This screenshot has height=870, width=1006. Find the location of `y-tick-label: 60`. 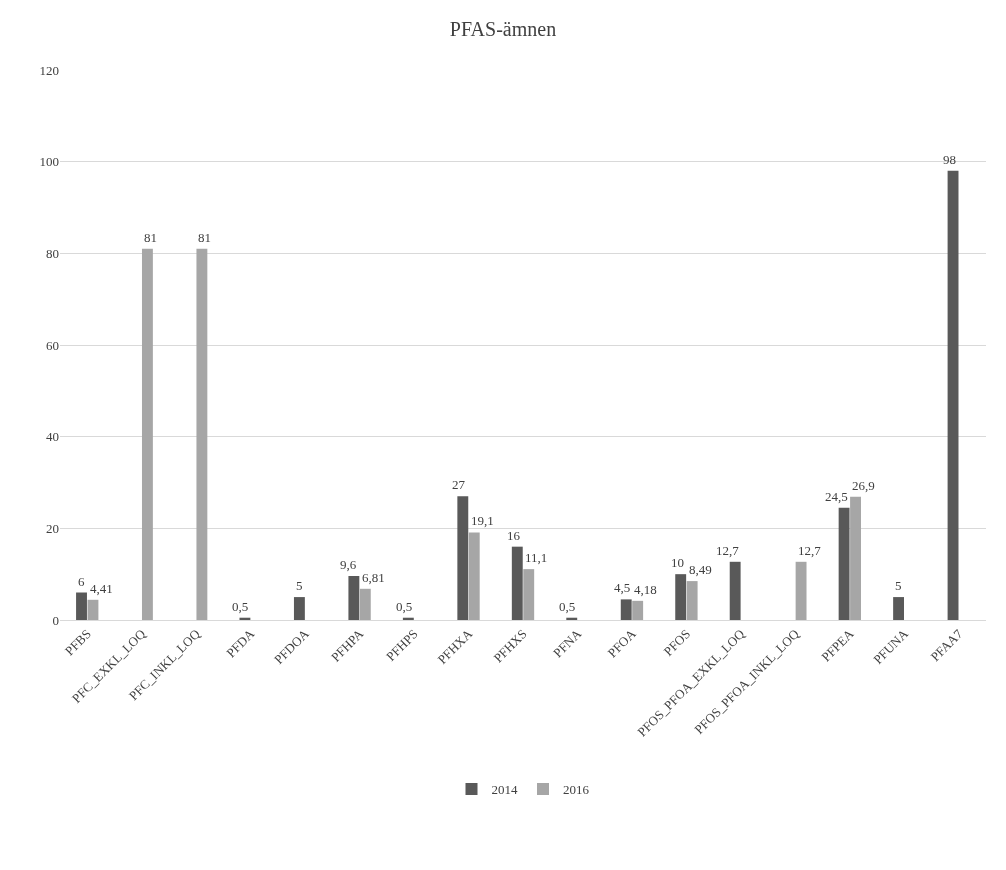

y-tick-label: 60 is located at coordinates (52, 345).